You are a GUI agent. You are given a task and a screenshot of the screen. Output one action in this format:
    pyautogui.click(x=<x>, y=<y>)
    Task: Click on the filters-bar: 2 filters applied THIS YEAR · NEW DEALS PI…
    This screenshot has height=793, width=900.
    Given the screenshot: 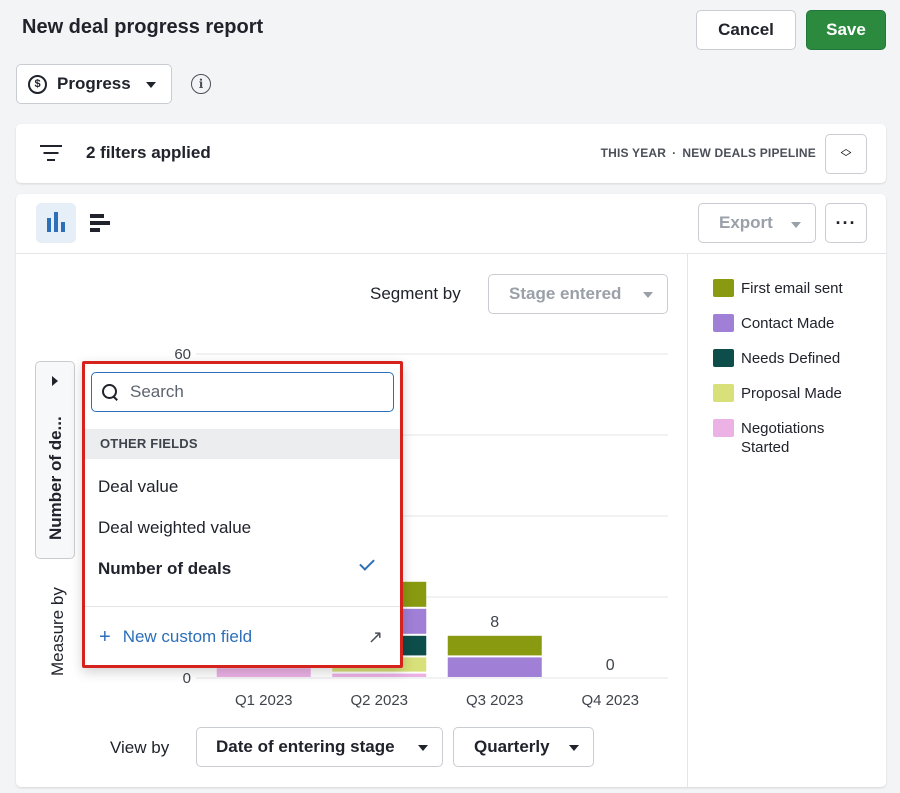 What is the action you would take?
    pyautogui.click(x=451, y=153)
    